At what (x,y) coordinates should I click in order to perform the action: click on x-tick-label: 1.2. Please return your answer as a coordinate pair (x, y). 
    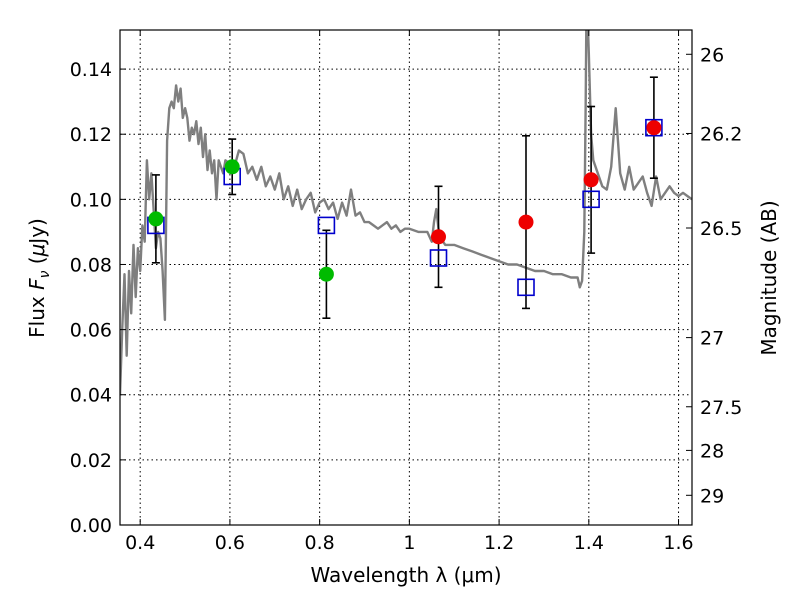
    Looking at the image, I should click on (499, 543).